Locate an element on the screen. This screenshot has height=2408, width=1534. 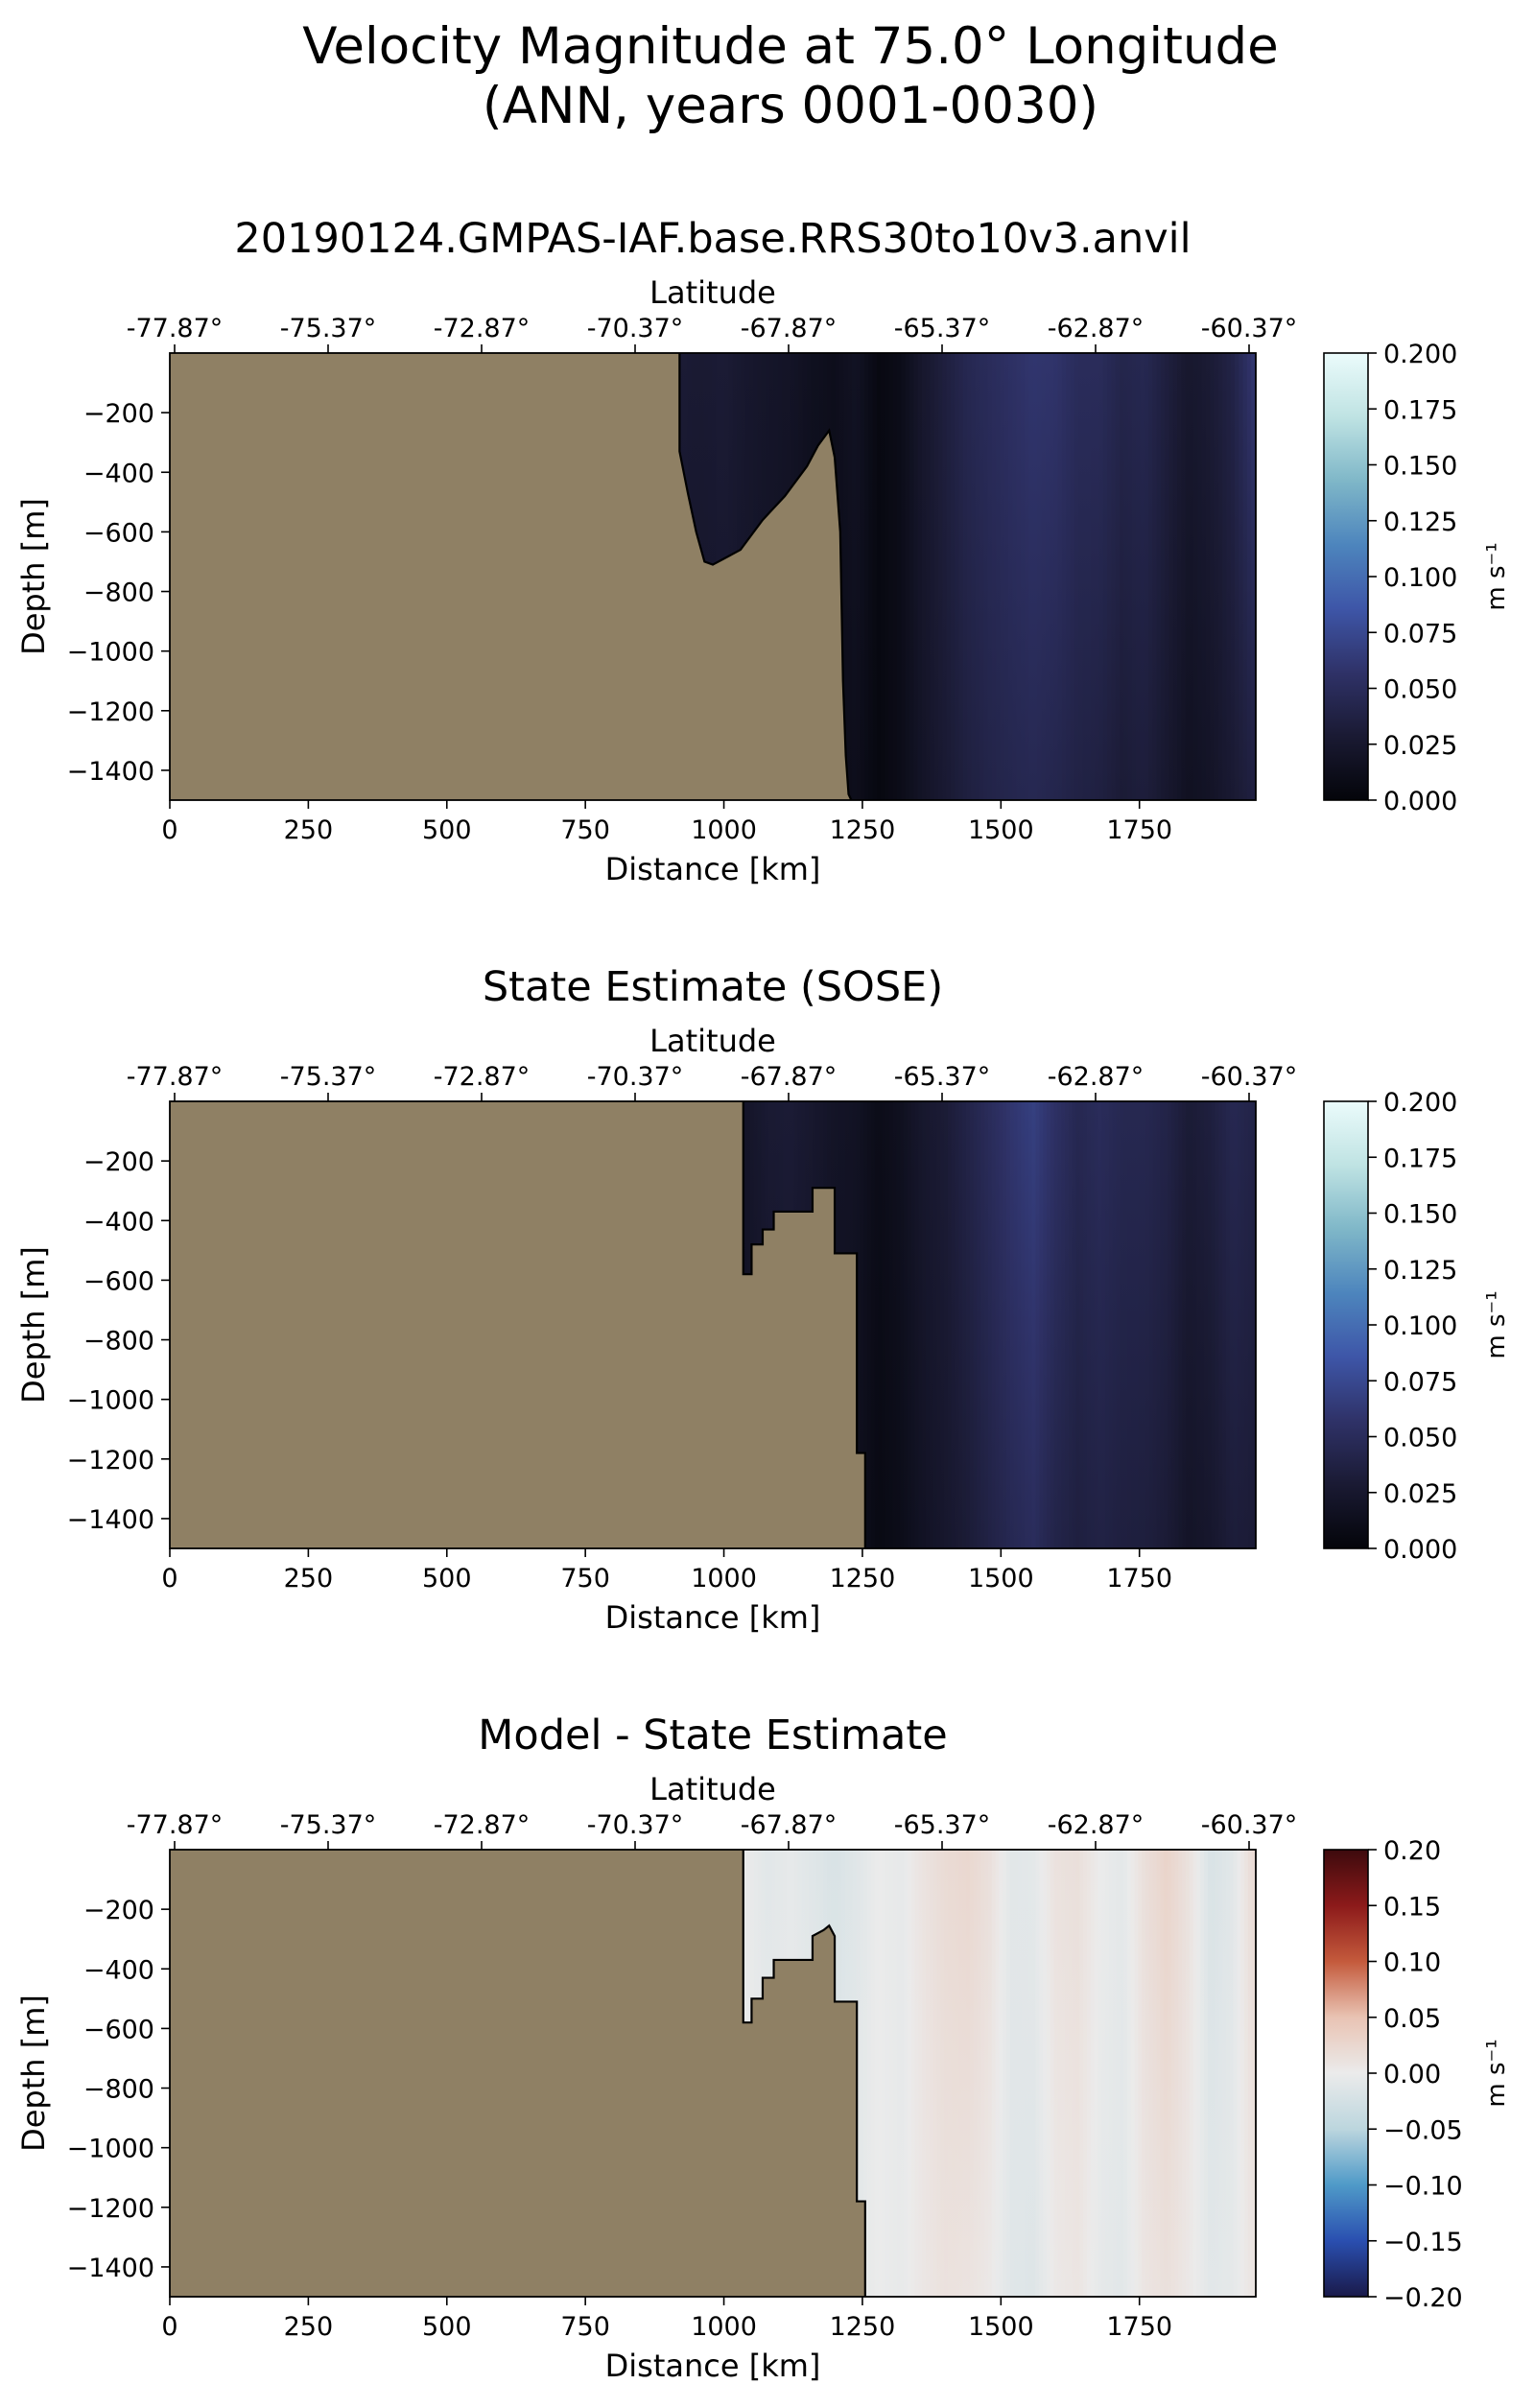
colorbar-tick-label: 0.050 is located at coordinates (1420, 1438).